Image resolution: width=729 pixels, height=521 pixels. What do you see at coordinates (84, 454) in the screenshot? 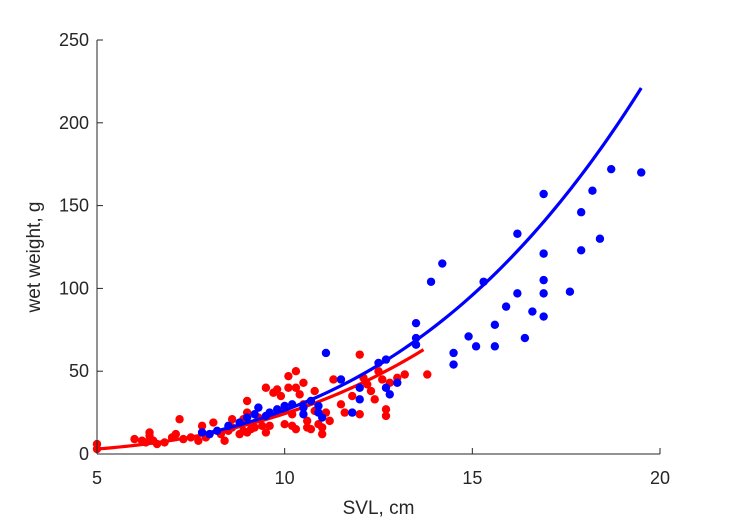
I see `y-tick-label: 0` at bounding box center [84, 454].